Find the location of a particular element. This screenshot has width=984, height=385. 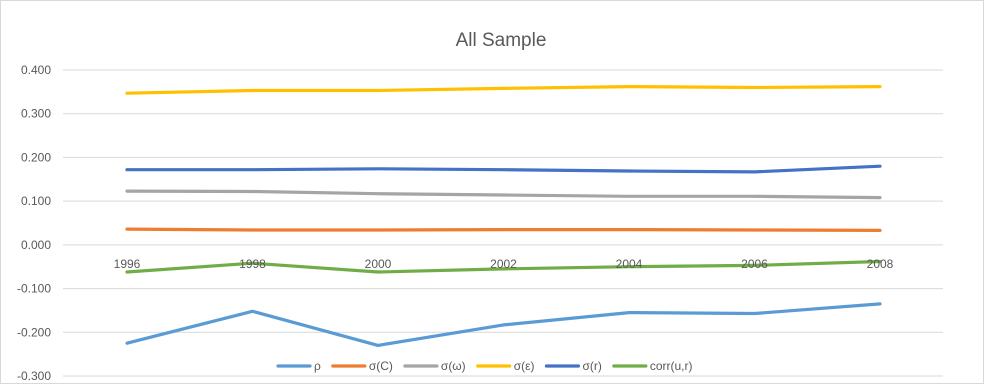

x-axis-tick-labels: 1996 1998 2000 2002 2004 2006 2008 is located at coordinates (504, 264).